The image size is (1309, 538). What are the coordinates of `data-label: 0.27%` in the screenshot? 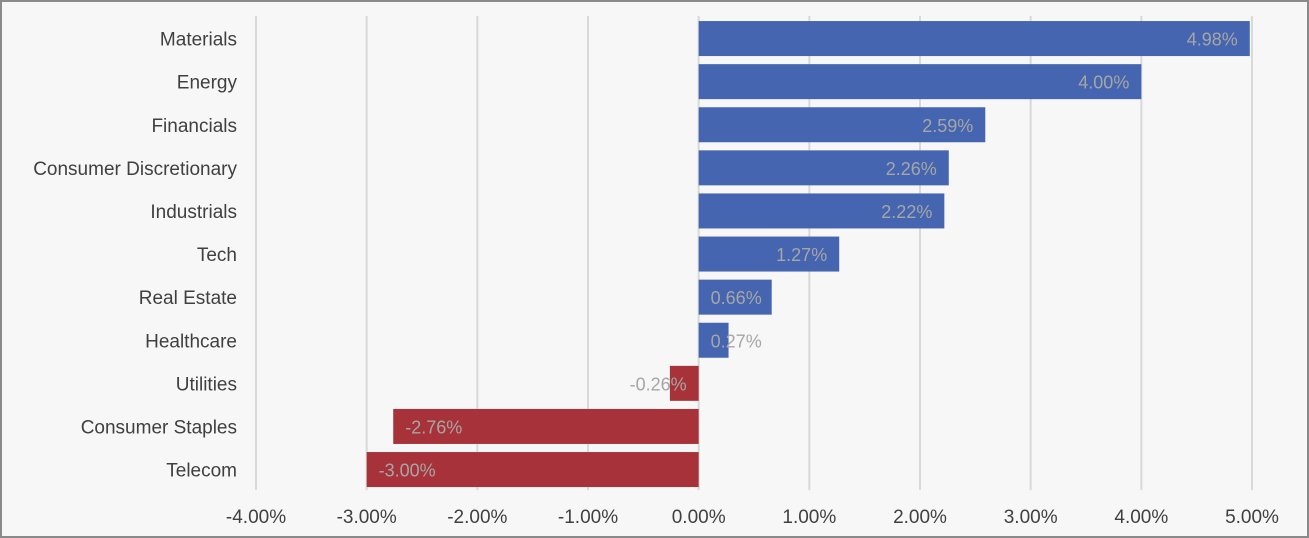 It's located at (736, 341).